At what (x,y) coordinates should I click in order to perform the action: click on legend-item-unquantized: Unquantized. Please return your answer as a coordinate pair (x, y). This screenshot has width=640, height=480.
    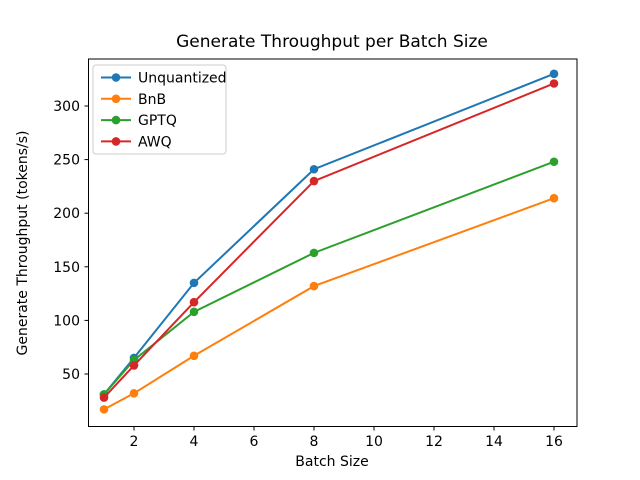
    Looking at the image, I should click on (164, 79).